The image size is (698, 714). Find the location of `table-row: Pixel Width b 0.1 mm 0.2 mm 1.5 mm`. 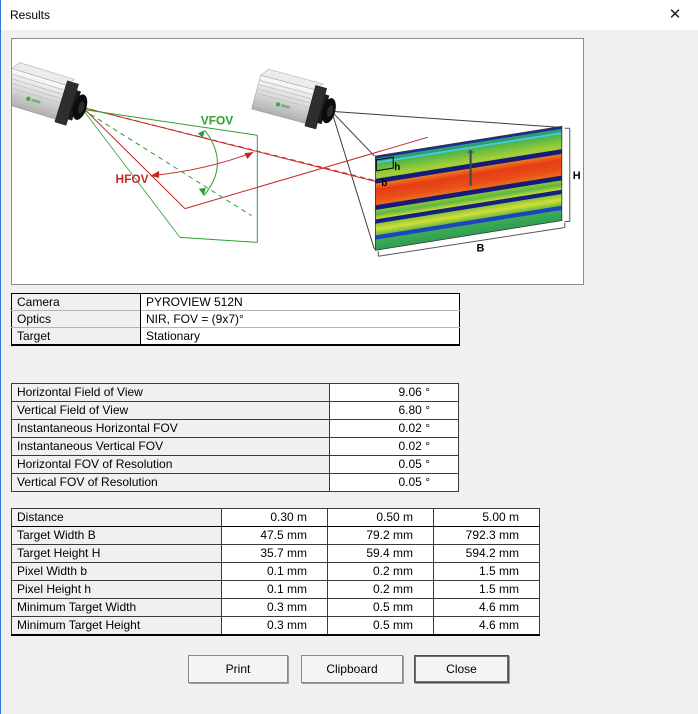

table-row: Pixel Width b 0.1 mm 0.2 mm 1.5 mm is located at coordinates (275, 571).